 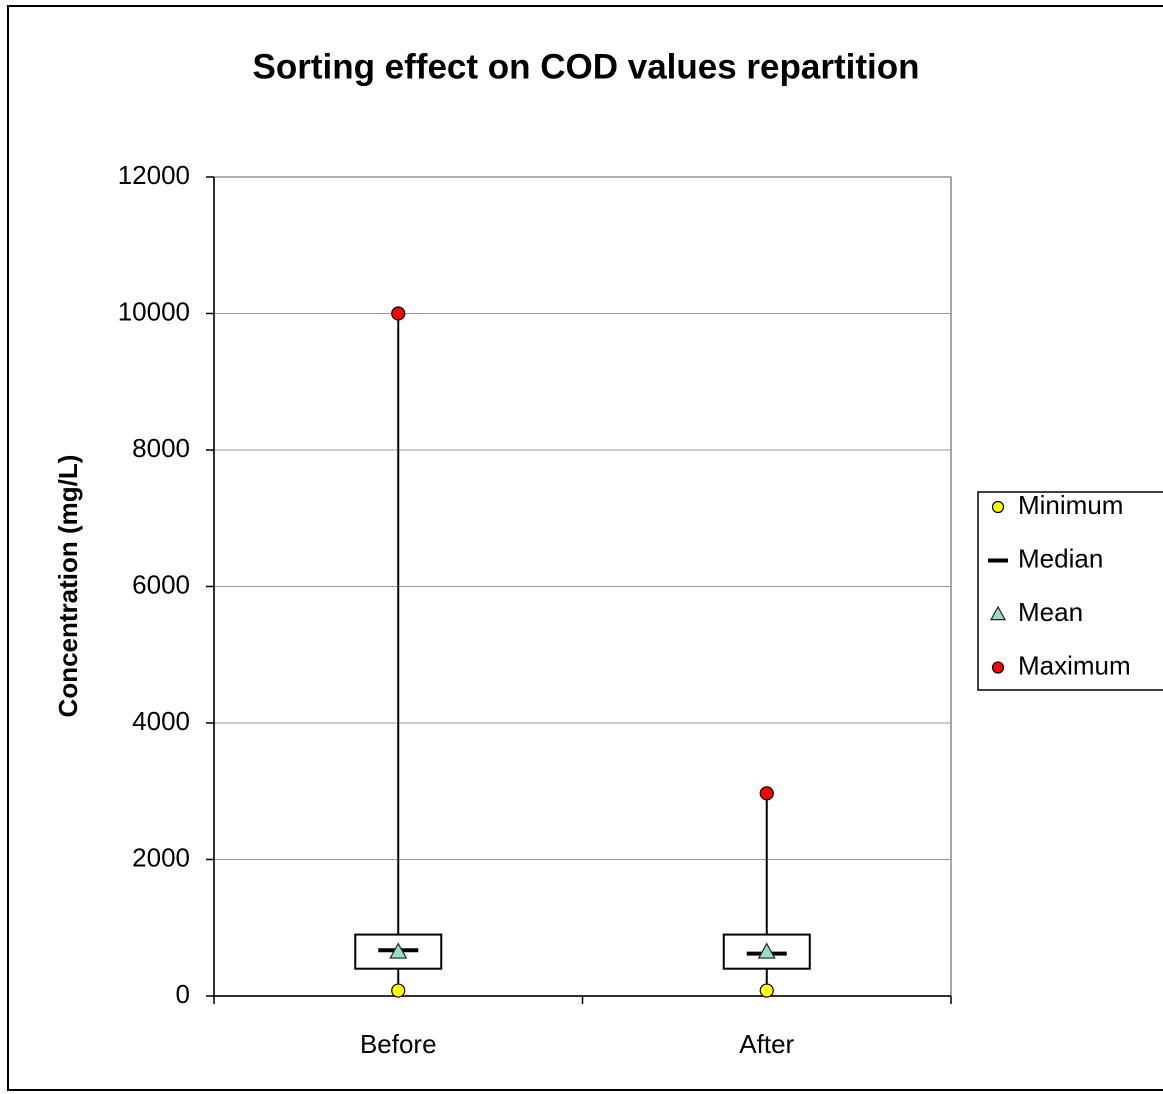 I want to click on y-axis-label: Concentration (mg/L), so click(x=68, y=586).